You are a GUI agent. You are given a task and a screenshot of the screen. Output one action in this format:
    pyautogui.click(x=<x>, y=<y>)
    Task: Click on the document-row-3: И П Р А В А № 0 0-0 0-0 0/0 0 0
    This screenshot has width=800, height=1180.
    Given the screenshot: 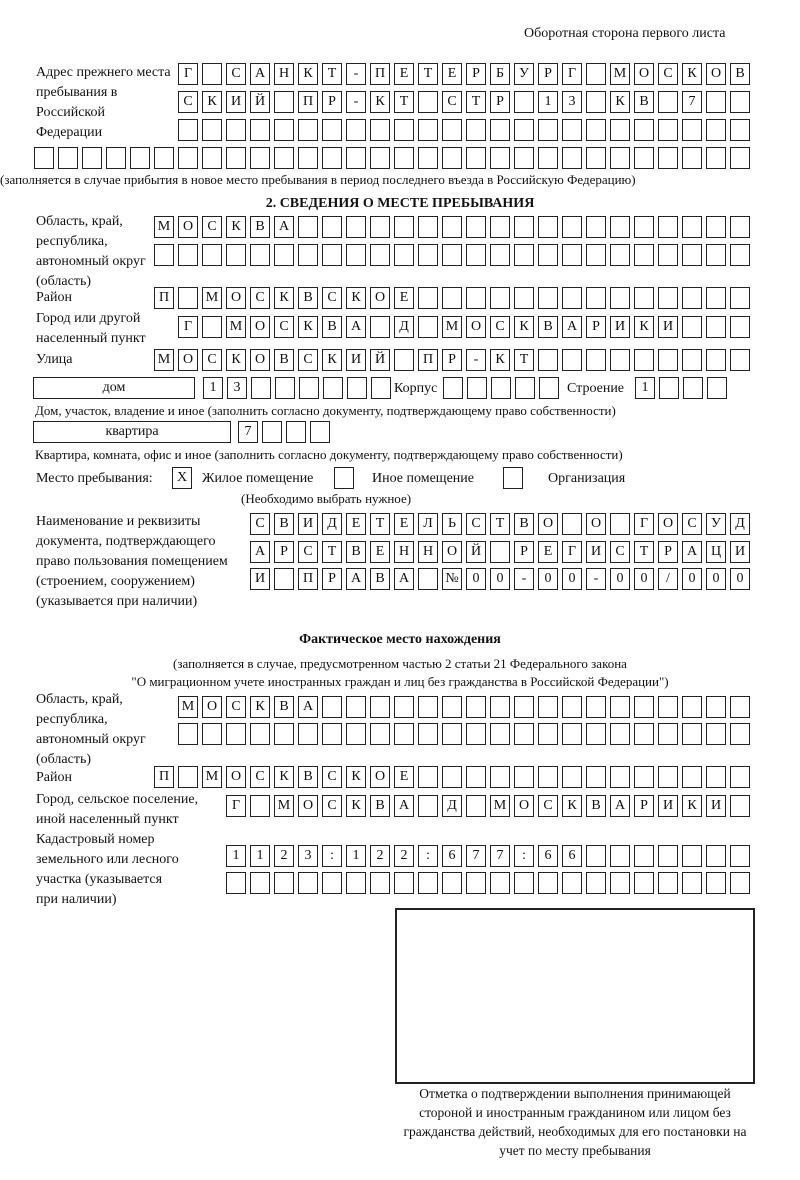 What is the action you would take?
    pyautogui.click(x=500, y=579)
    